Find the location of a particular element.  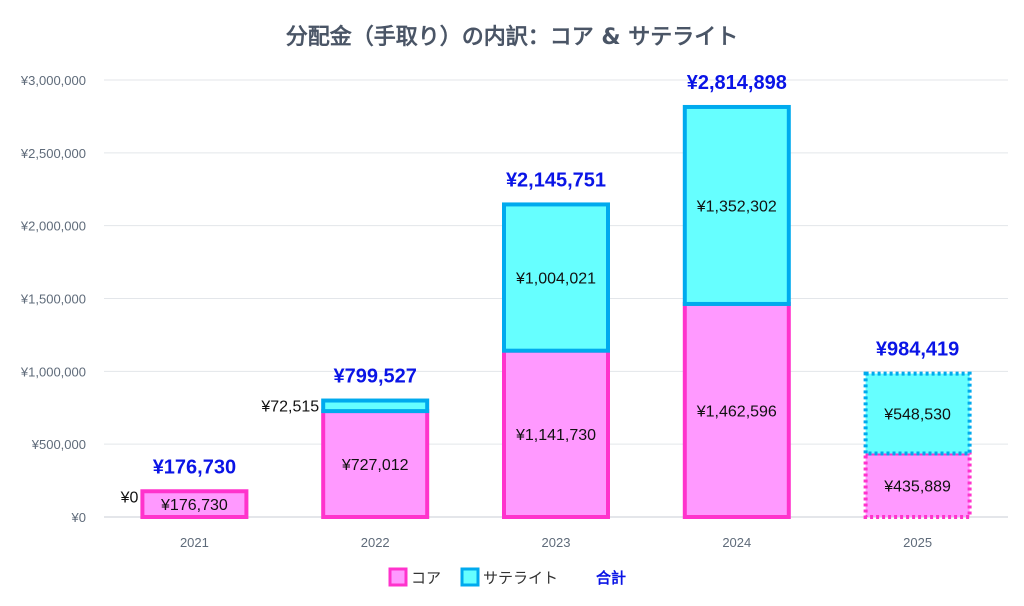

x-tick-label: 2024 is located at coordinates (736, 542).